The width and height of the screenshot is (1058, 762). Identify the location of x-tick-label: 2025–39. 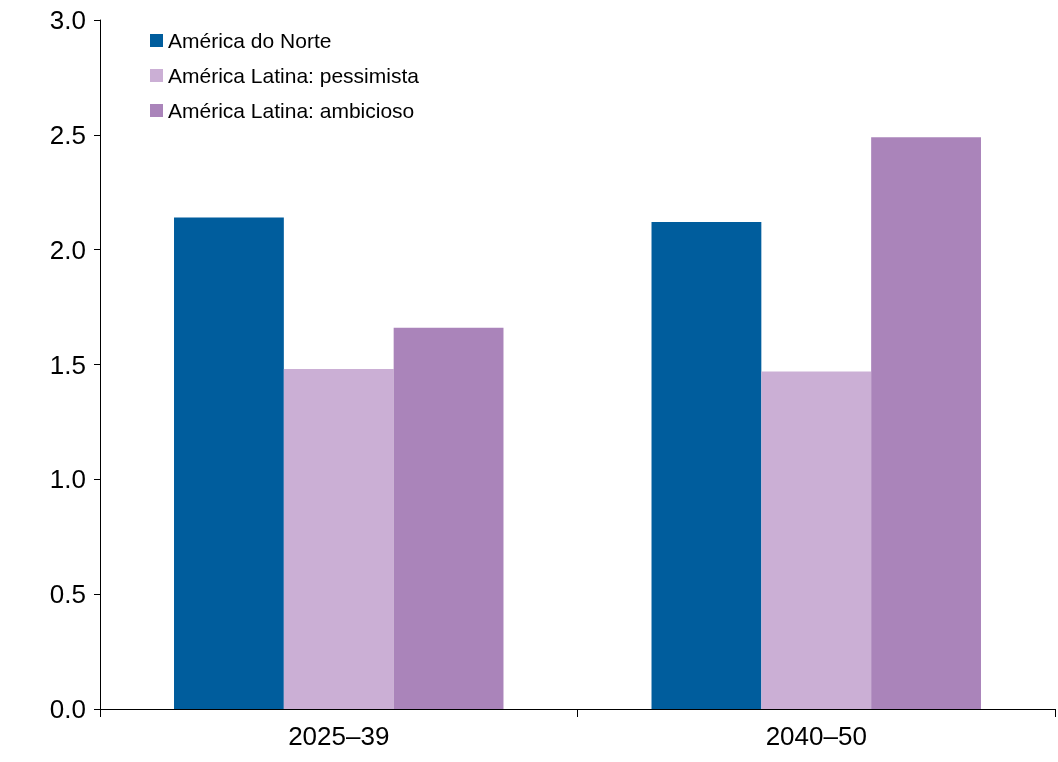
(339, 736).